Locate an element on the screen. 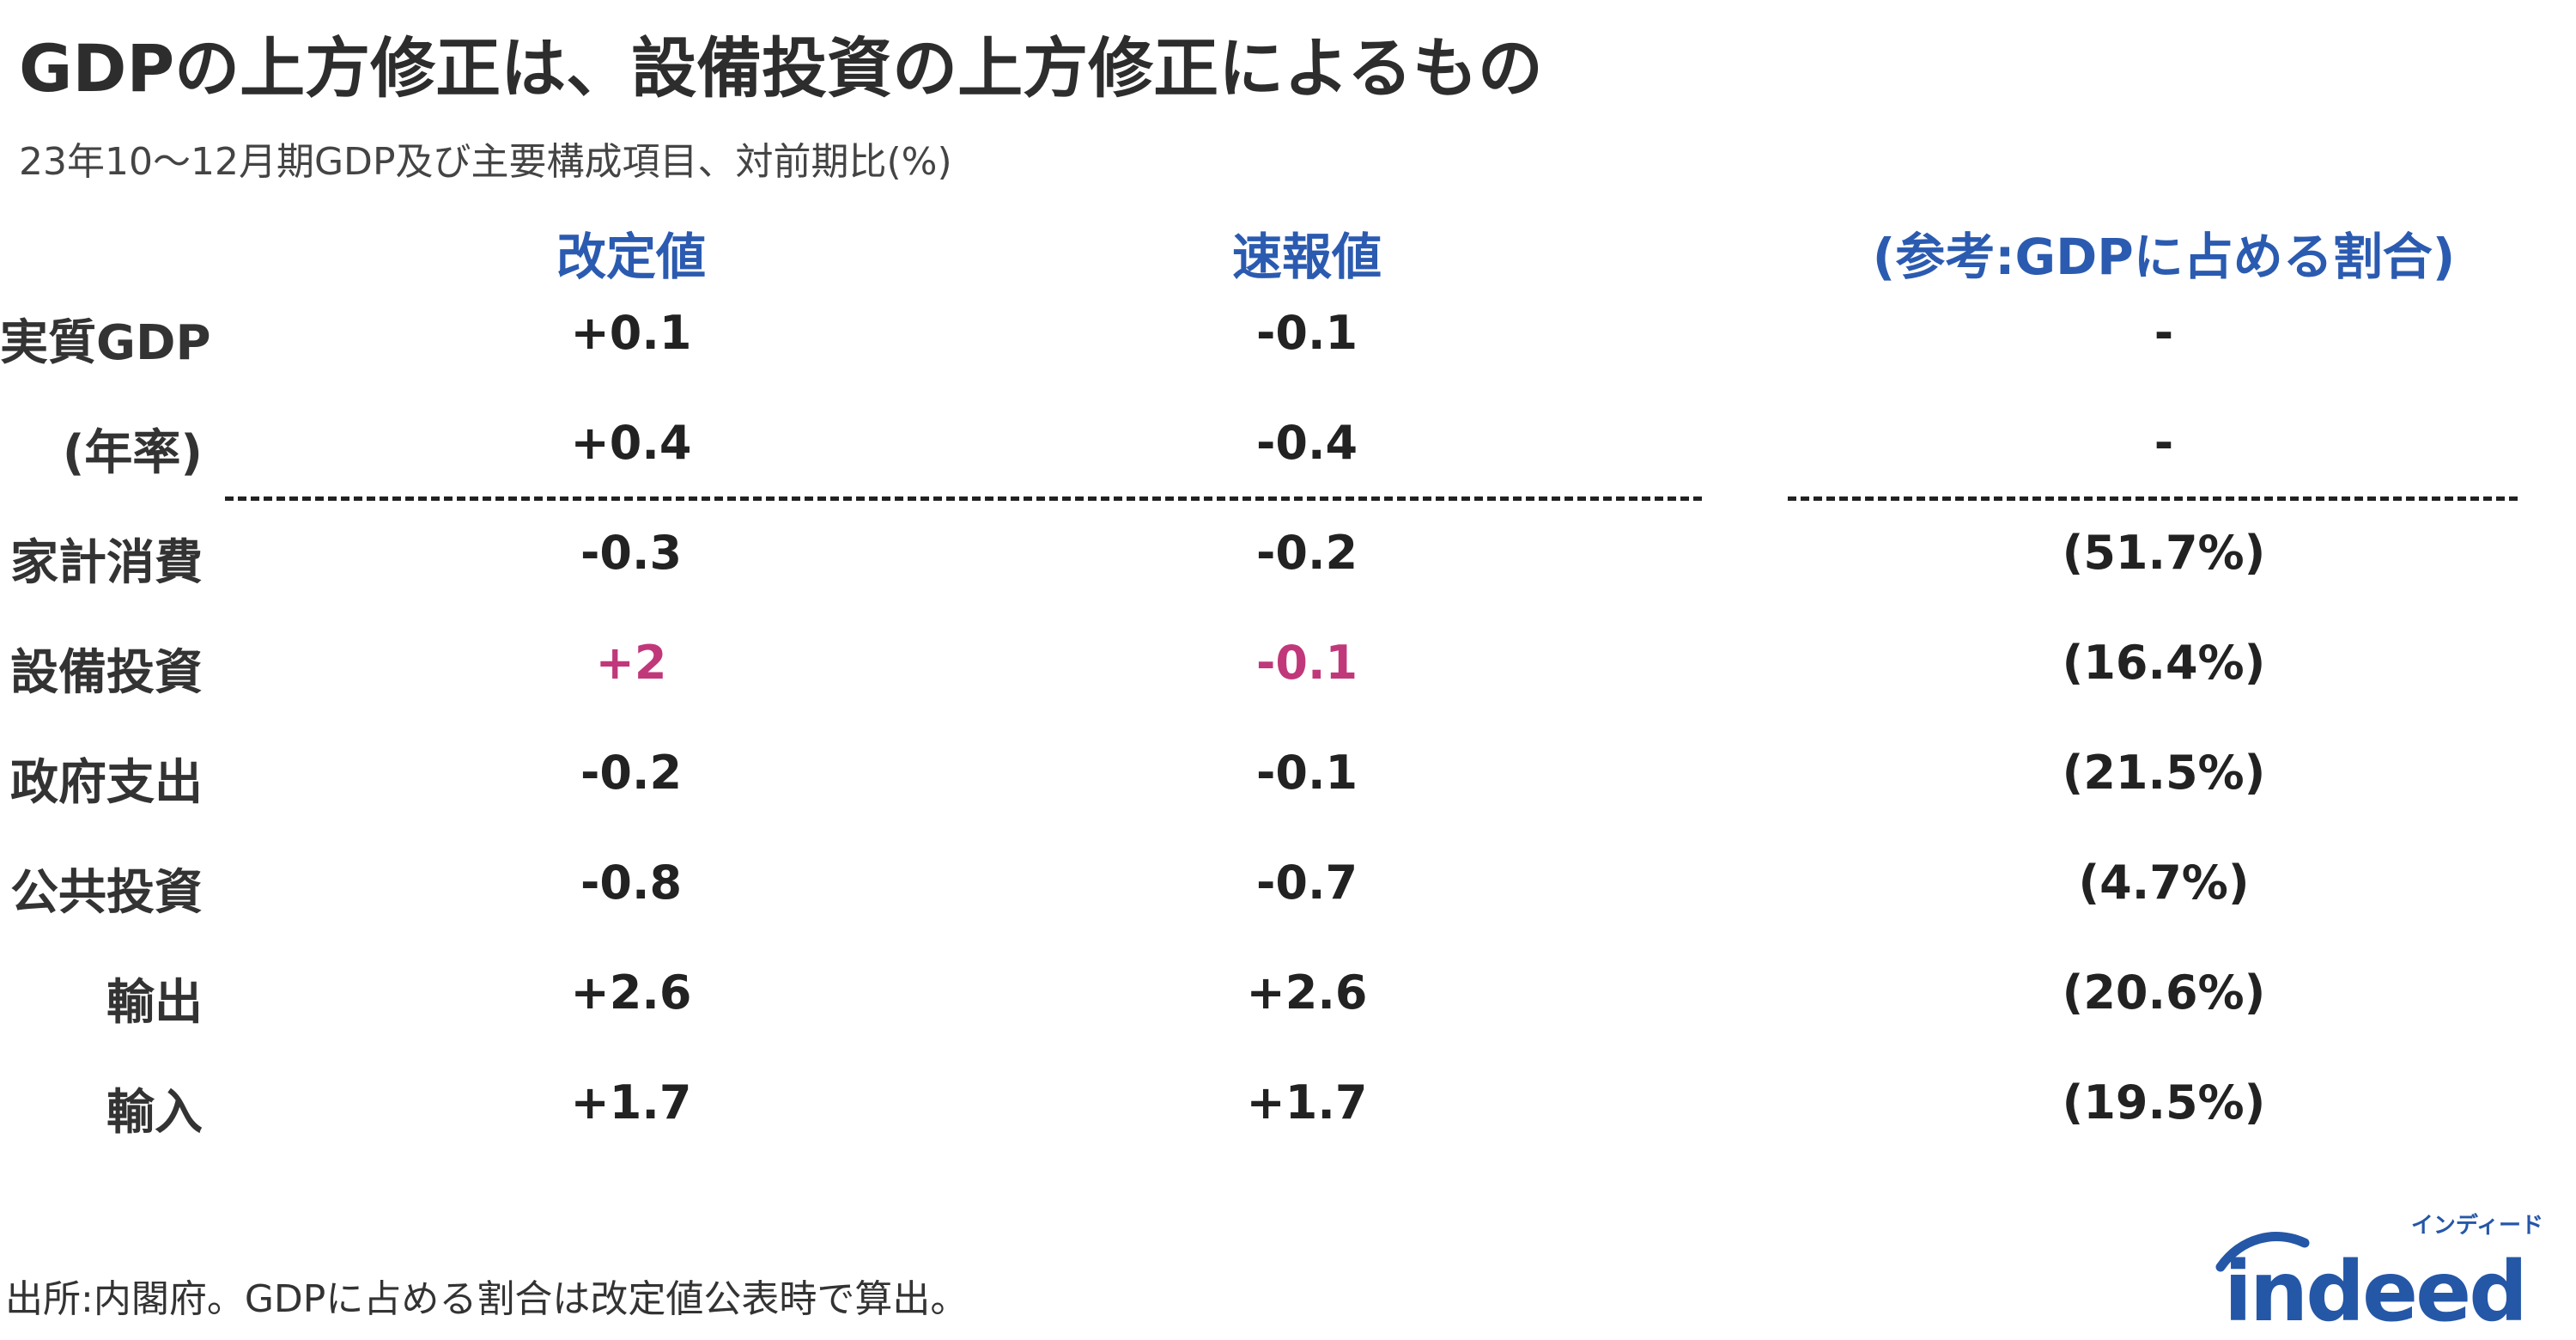 This screenshot has width=2576, height=1340. logo-kana: インディード is located at coordinates (2477, 1225).